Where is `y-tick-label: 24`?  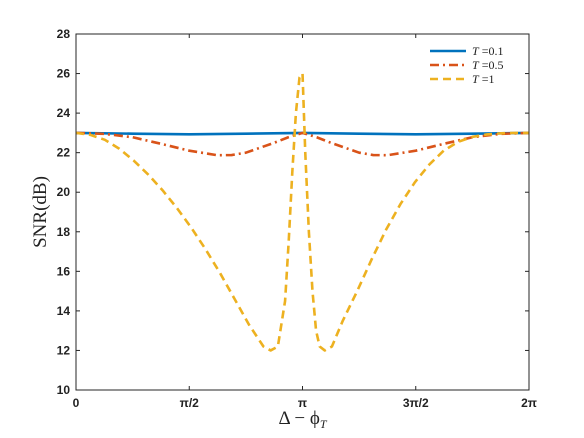 y-tick-label: 24 is located at coordinates (64, 113).